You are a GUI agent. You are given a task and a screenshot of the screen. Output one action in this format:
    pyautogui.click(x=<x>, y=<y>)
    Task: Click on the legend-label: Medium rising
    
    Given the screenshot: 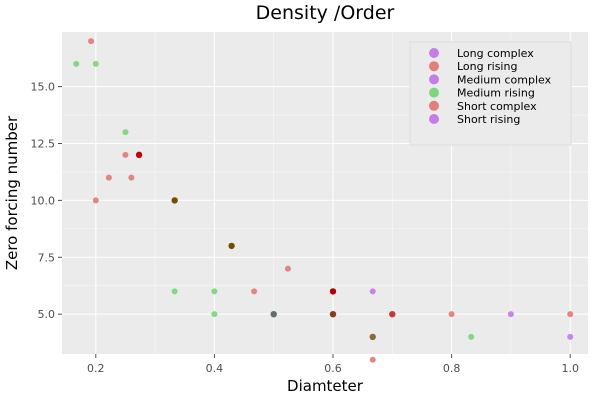 What is the action you would take?
    pyautogui.click(x=496, y=93)
    